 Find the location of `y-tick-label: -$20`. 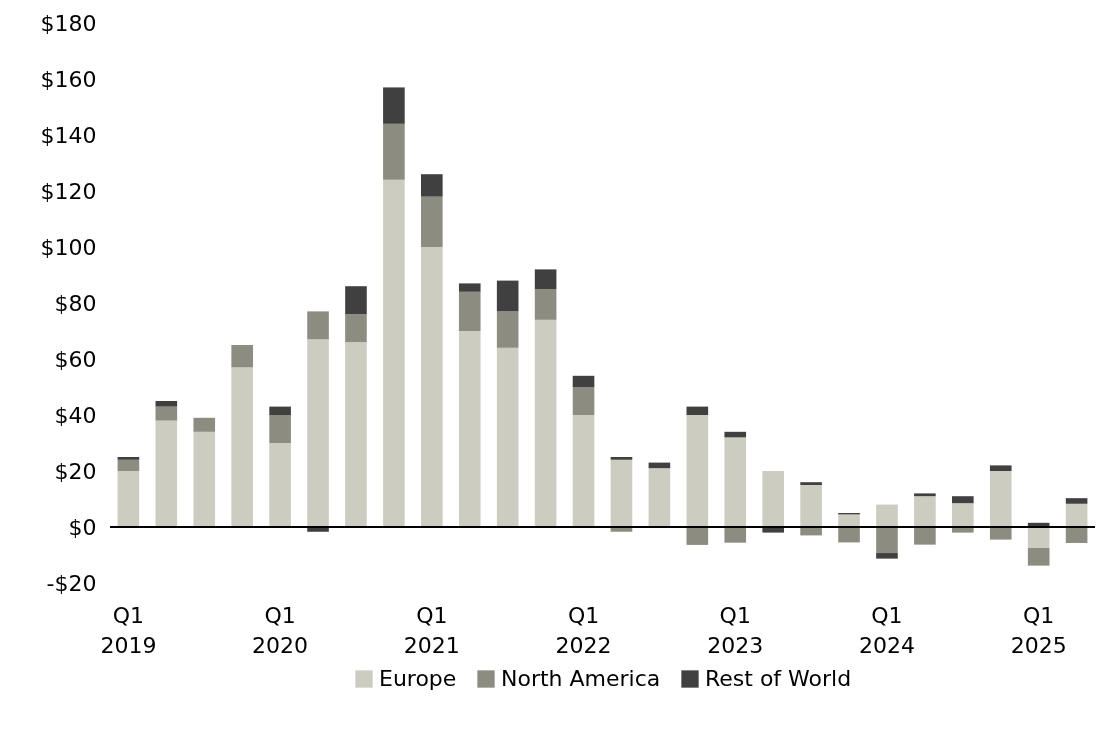

y-tick-label: -$20 is located at coordinates (71, 583).